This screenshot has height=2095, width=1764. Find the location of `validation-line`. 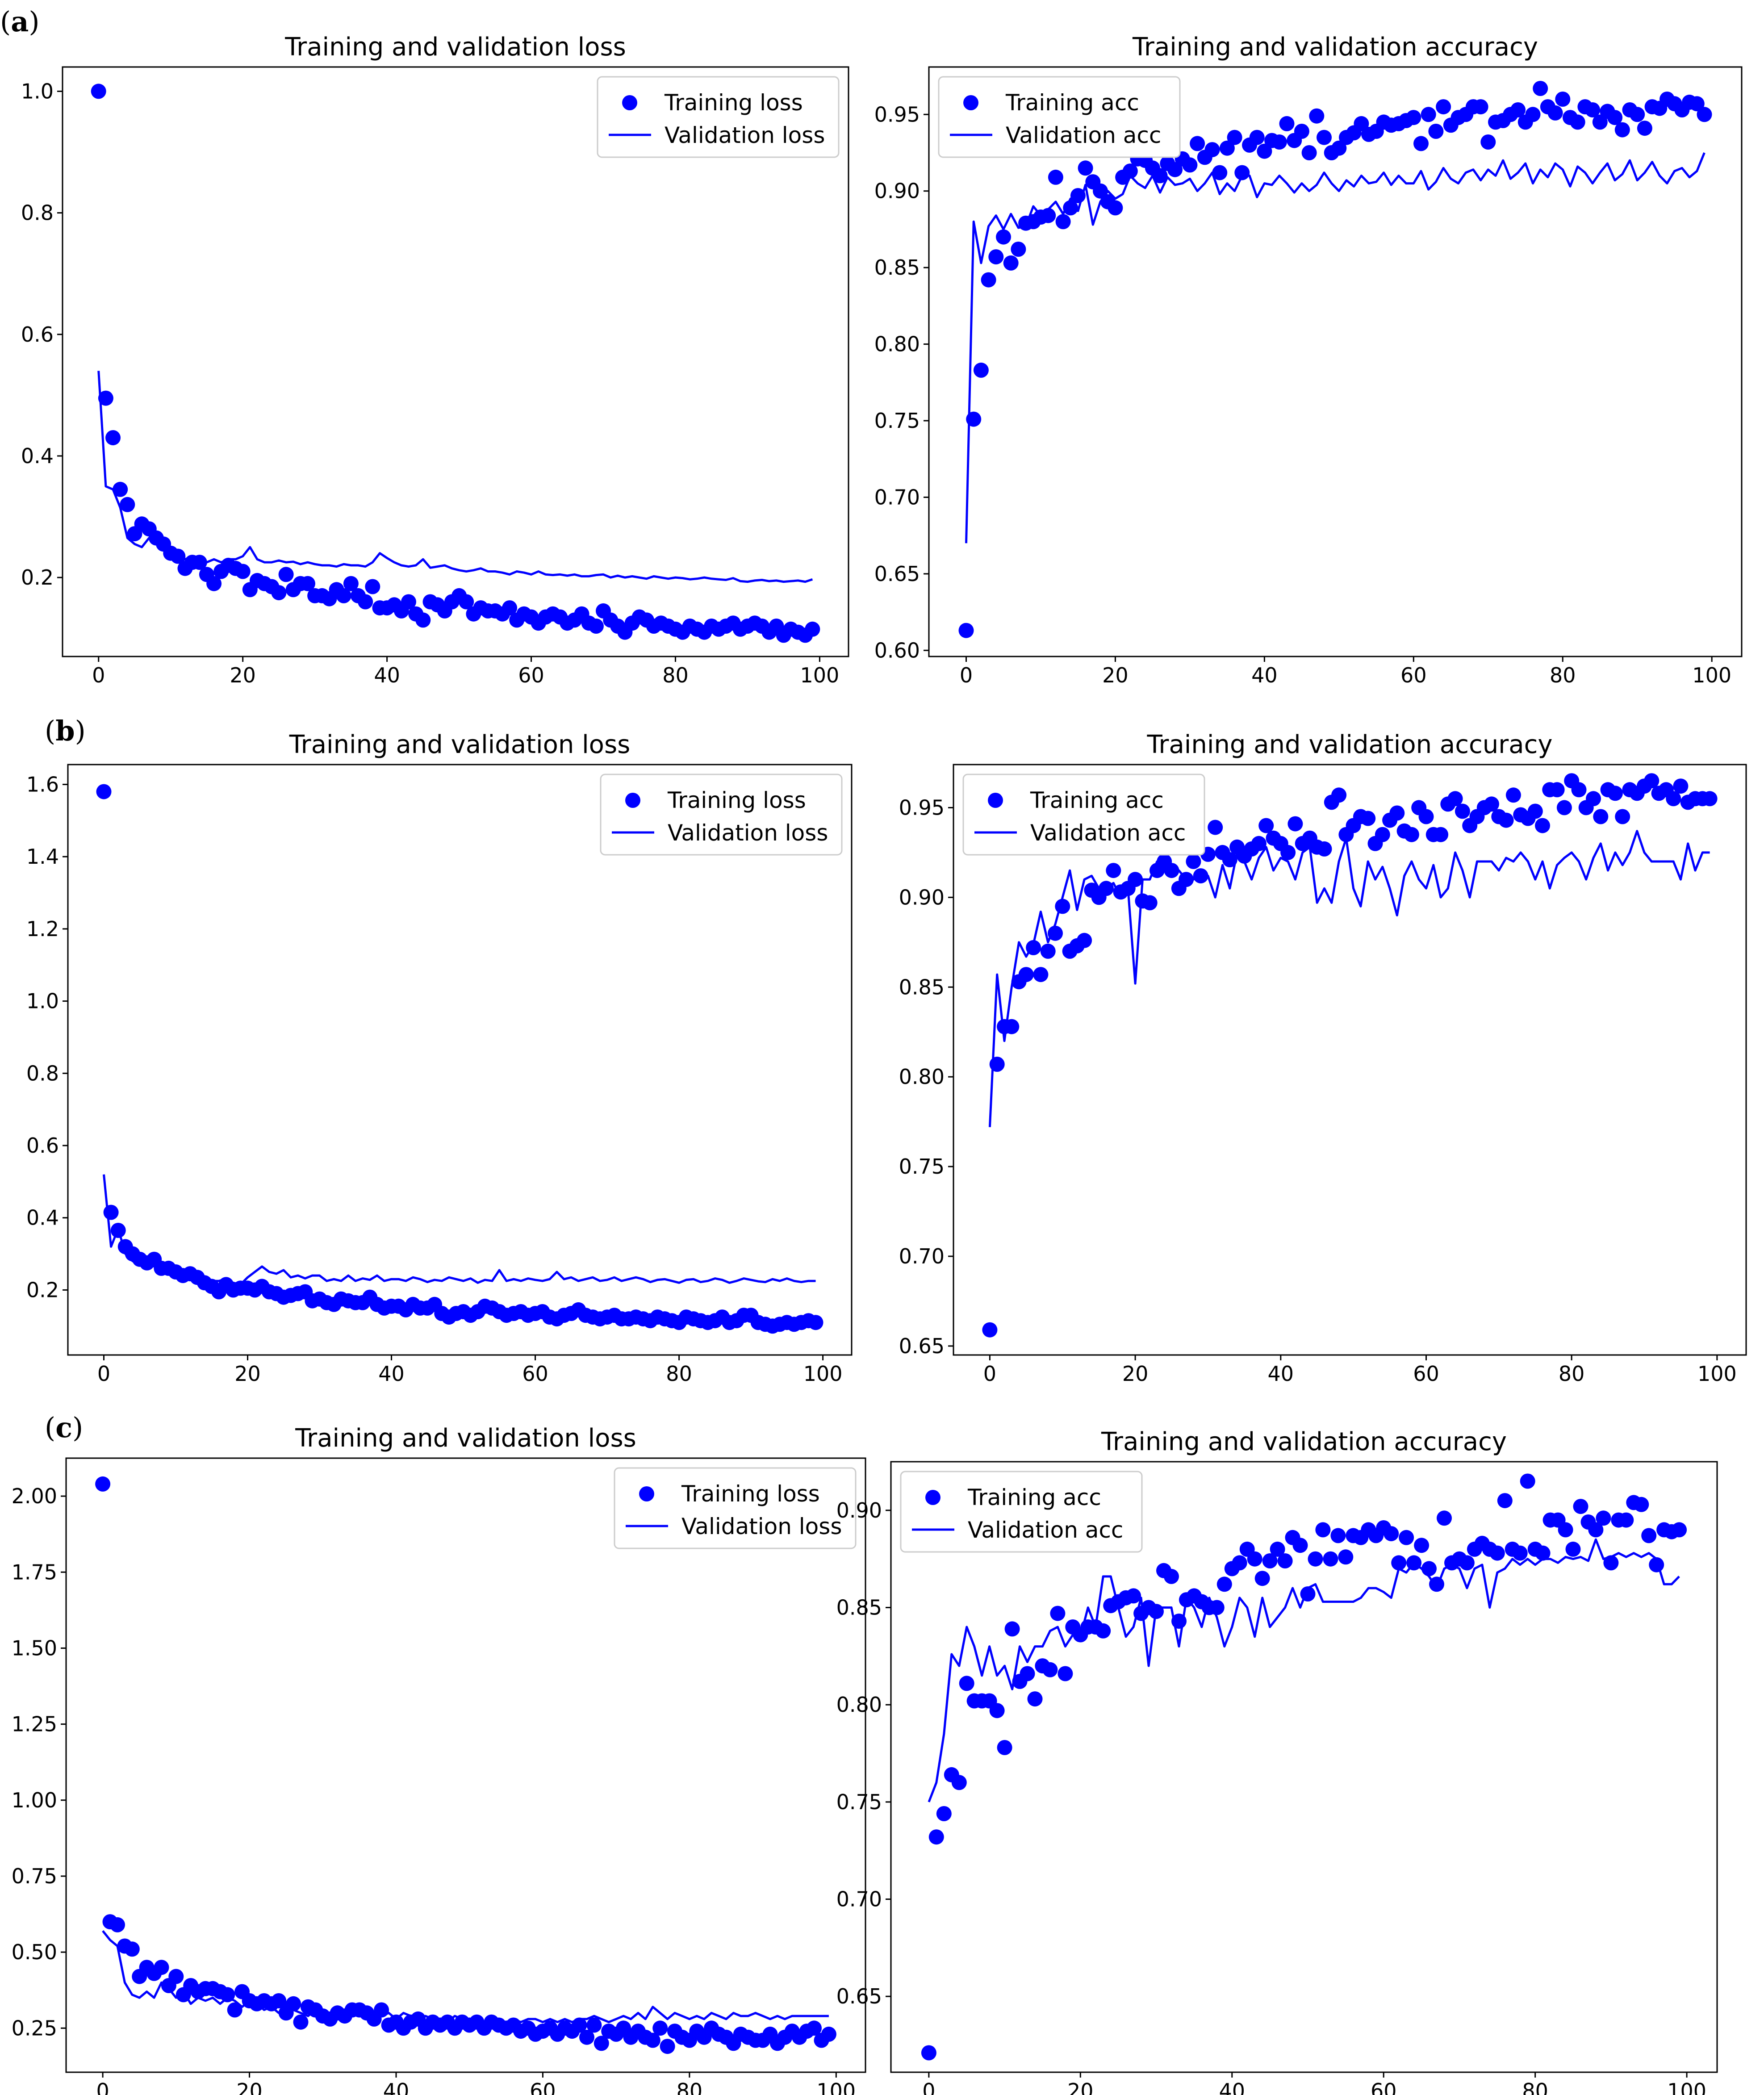

validation-line is located at coordinates (1349, 978).